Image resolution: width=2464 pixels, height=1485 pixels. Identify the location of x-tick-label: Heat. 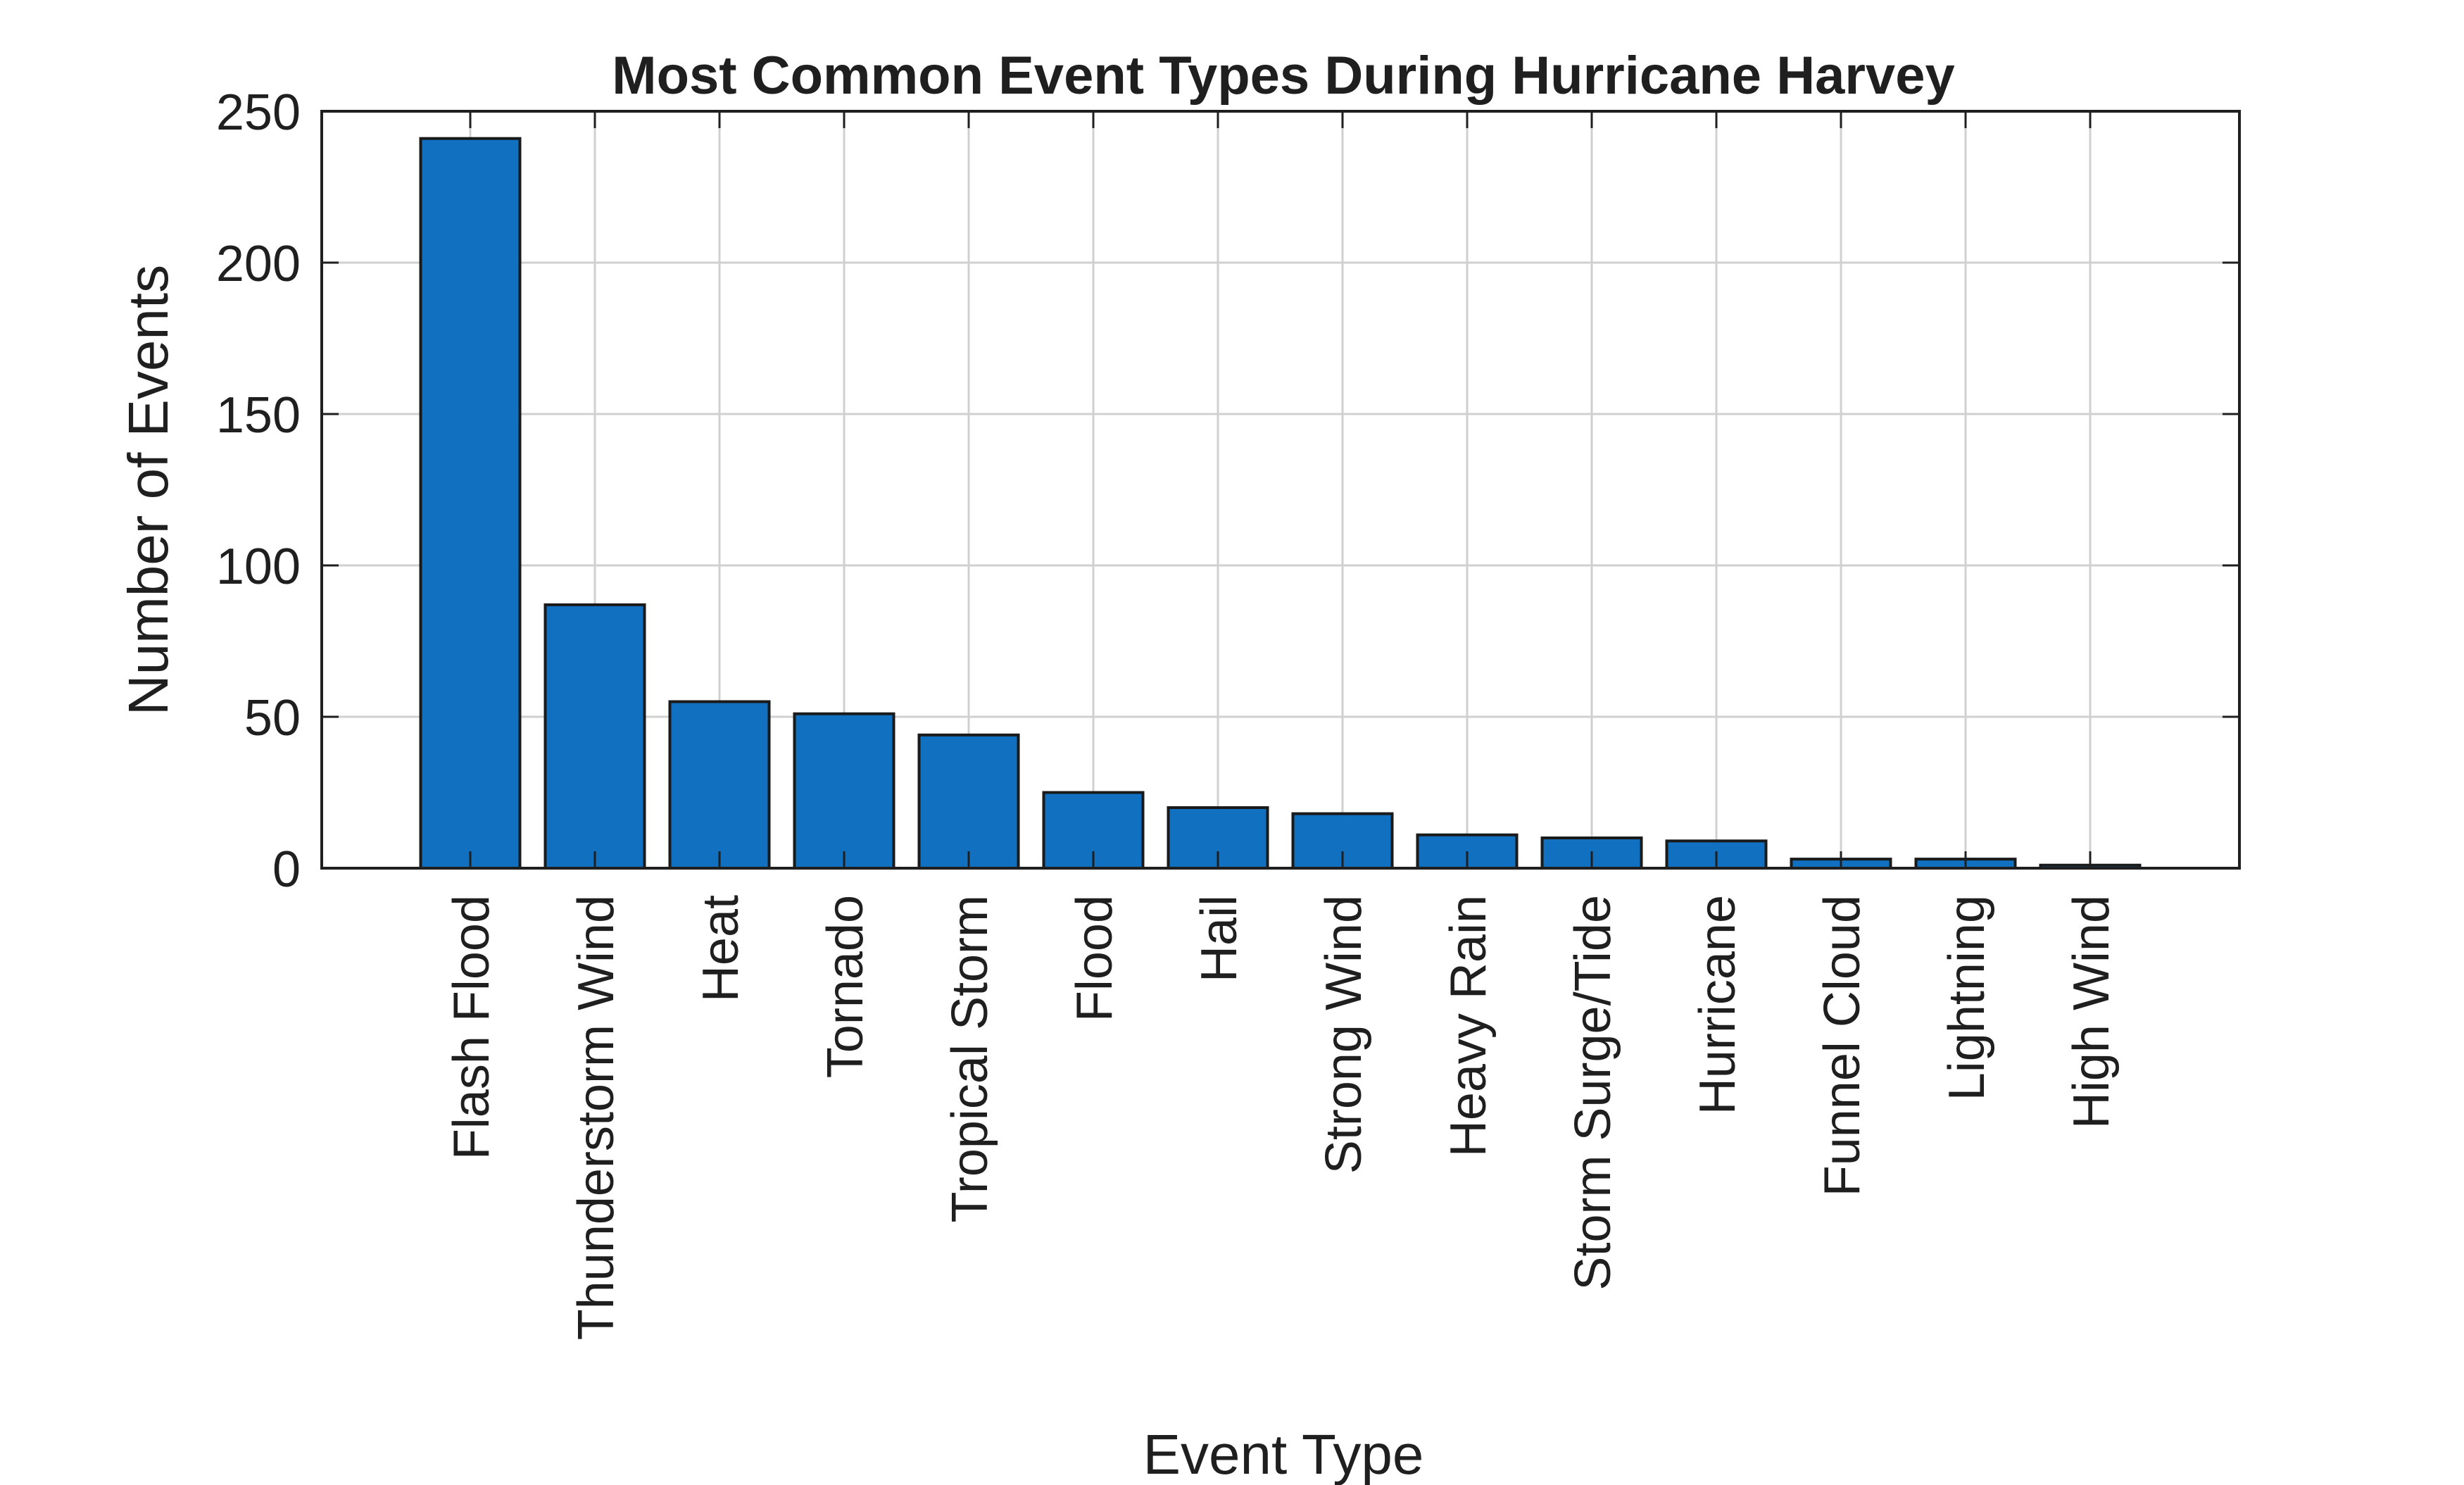
(721, 948).